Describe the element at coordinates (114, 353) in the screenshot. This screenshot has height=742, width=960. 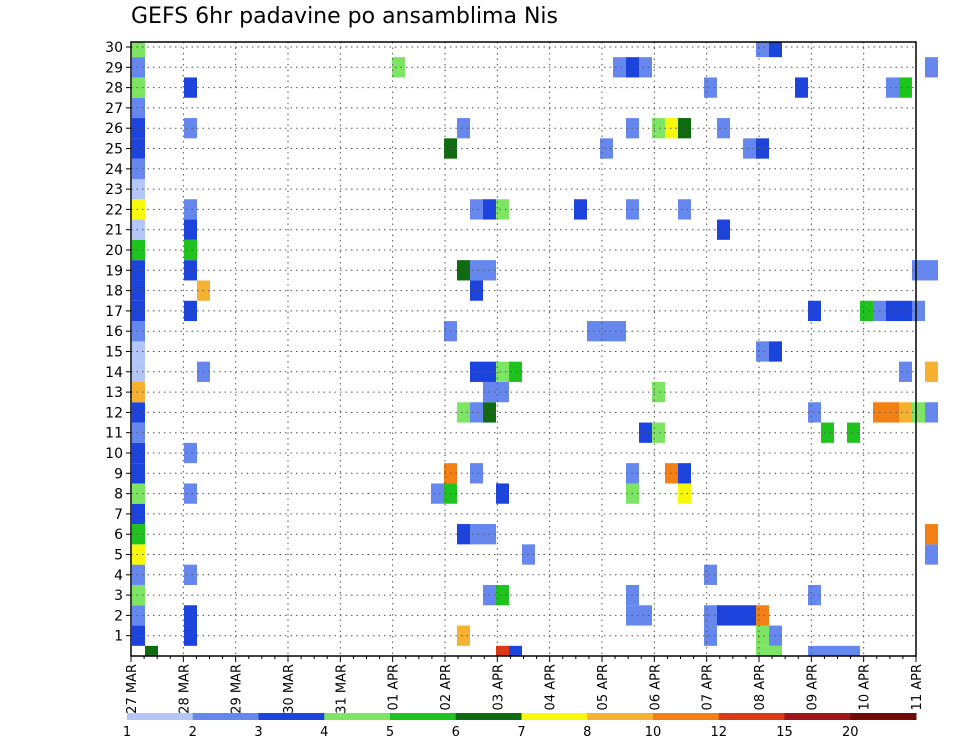
I see `y-tick-label: 15` at that location.